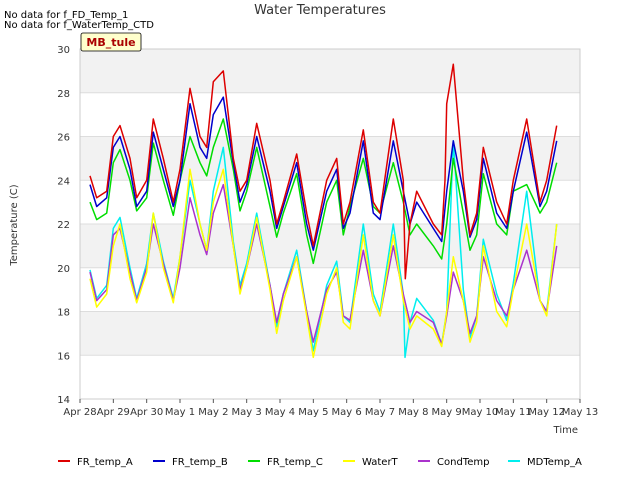 The height and width of the screenshot is (480, 640). I want to click on legend-item-fr-temp-a: FR_temp_A, so click(95, 462).